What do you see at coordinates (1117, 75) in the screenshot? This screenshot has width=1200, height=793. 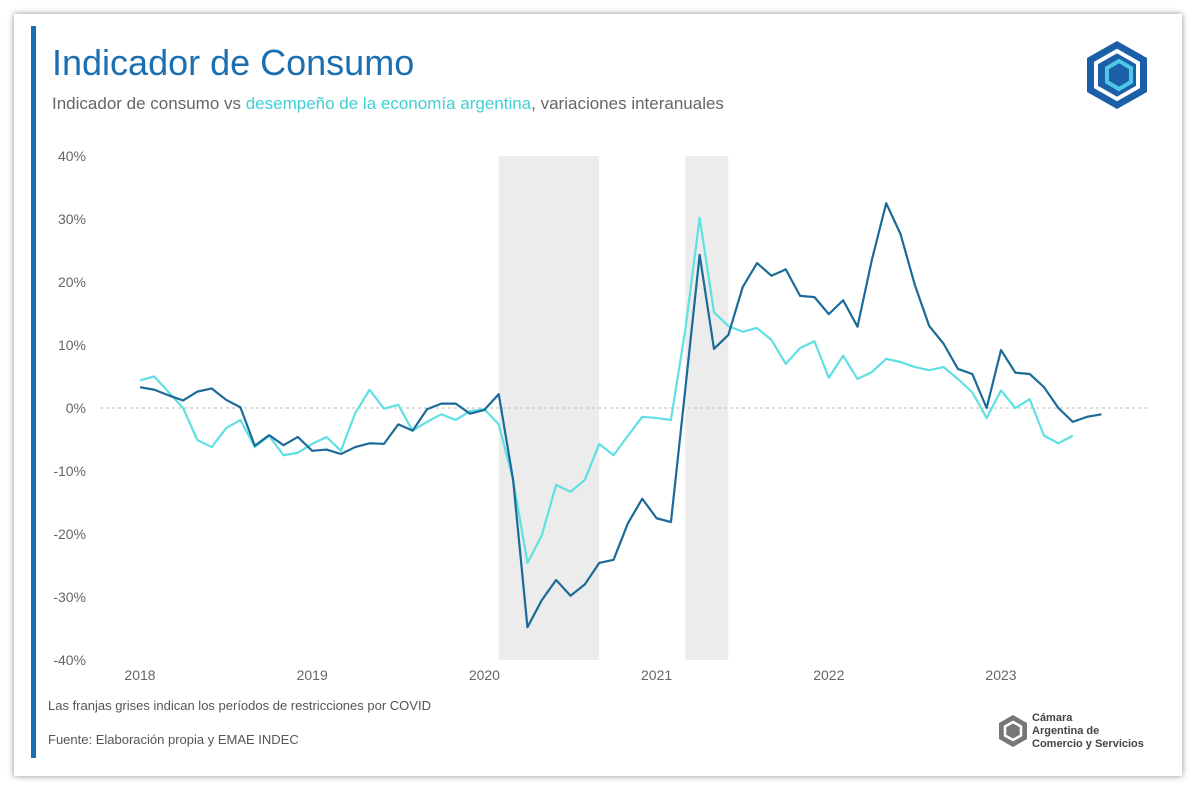 I see `logo` at bounding box center [1117, 75].